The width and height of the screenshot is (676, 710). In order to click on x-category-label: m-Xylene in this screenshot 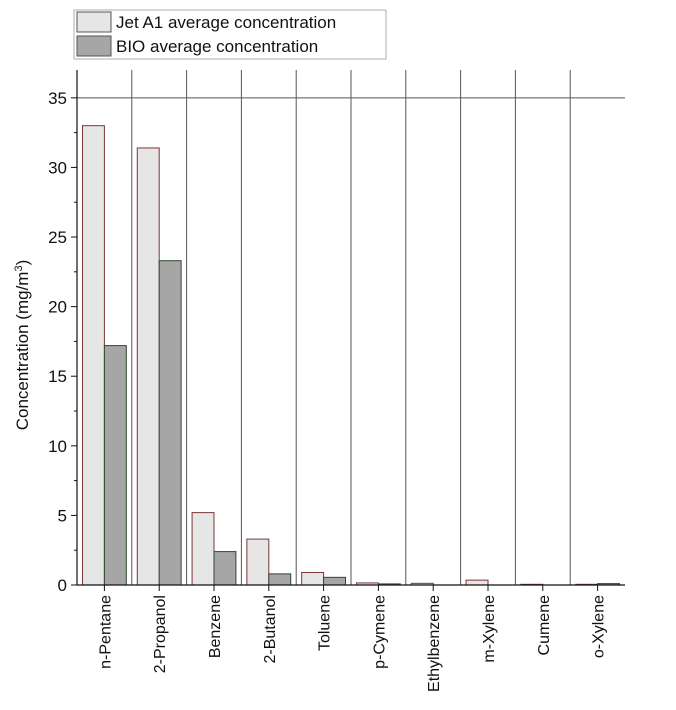, I will do `click(489, 629)`.